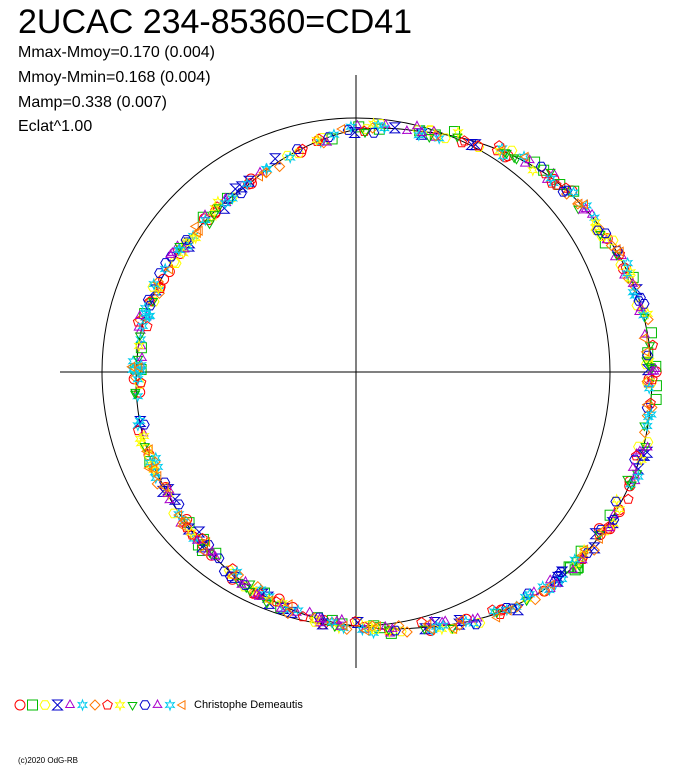  What do you see at coordinates (215, 22) in the screenshot?
I see `chart-title: 2UCAC 234-85360=CD41` at bounding box center [215, 22].